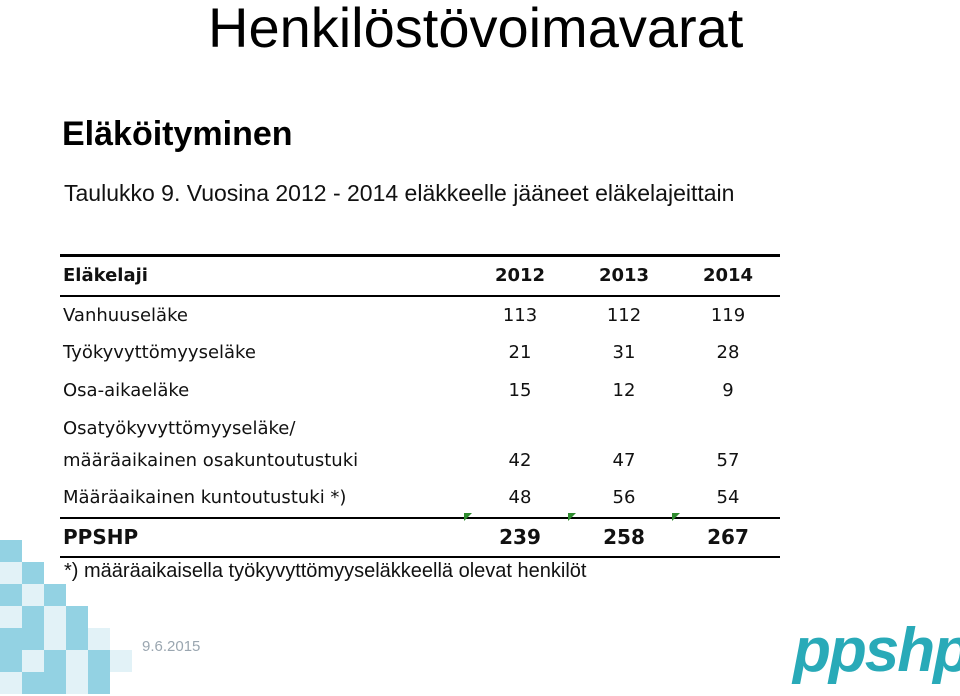 The image size is (960, 696). I want to click on total-value-text: 267, so click(728, 537).